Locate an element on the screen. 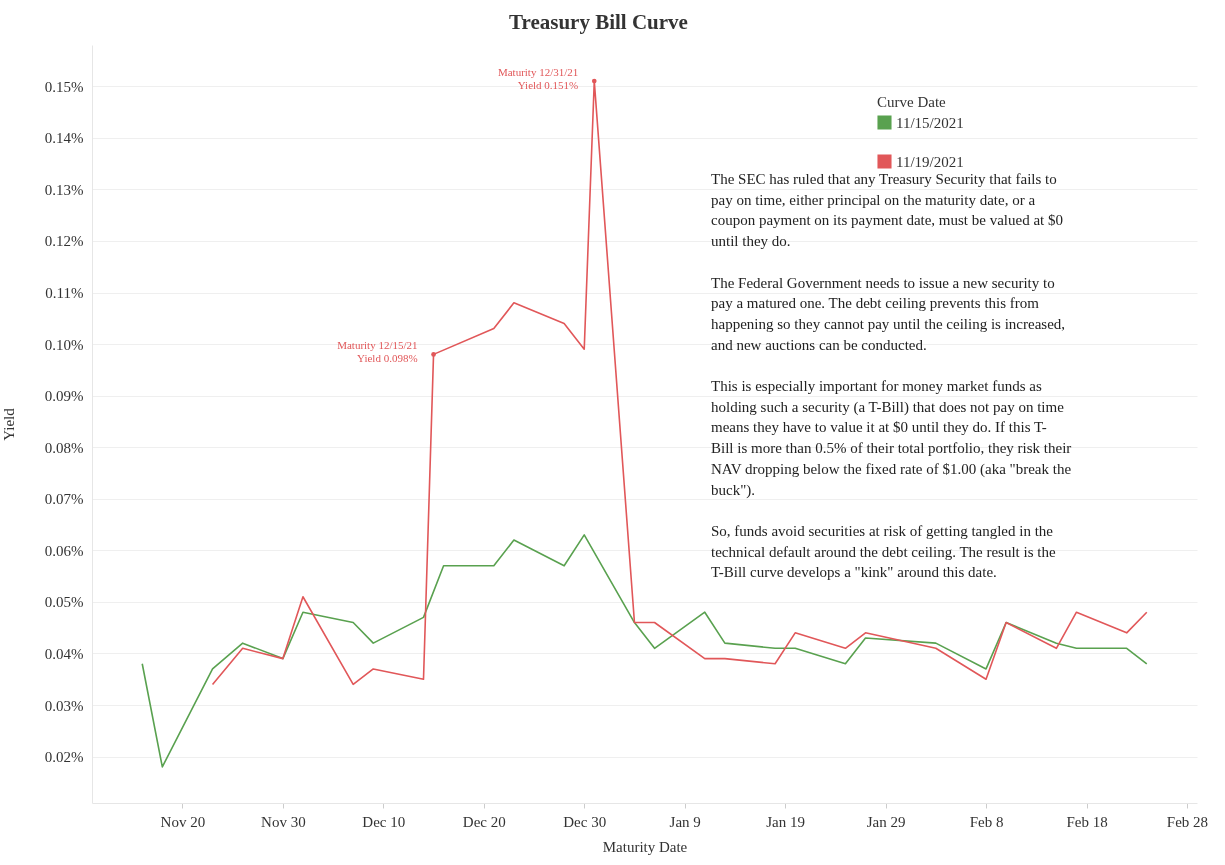  x-tick-label: Jan 29 is located at coordinates (886, 821).